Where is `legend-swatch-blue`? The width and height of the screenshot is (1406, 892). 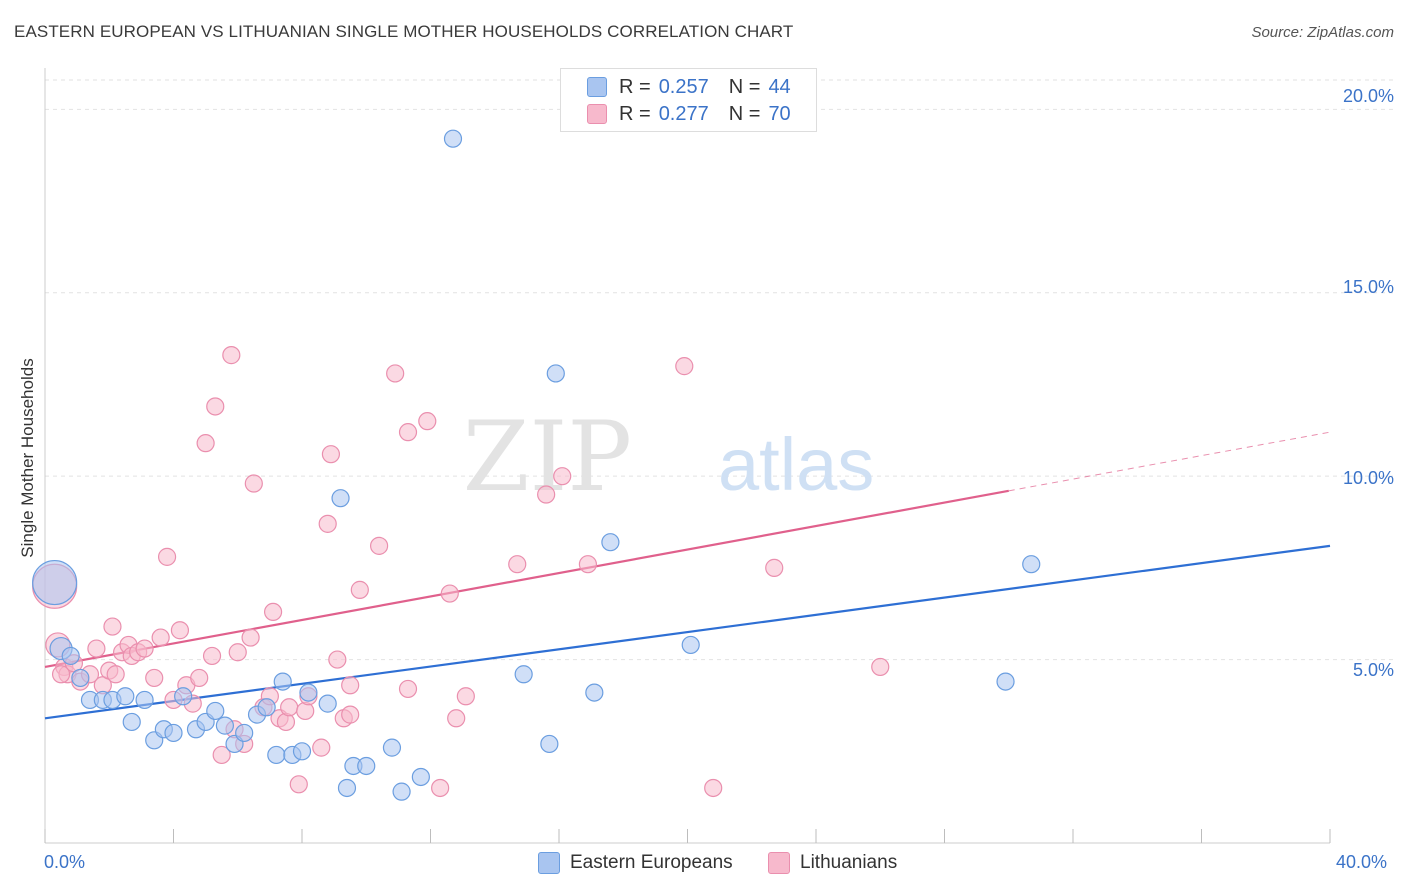 legend-swatch-blue is located at coordinates (597, 87).